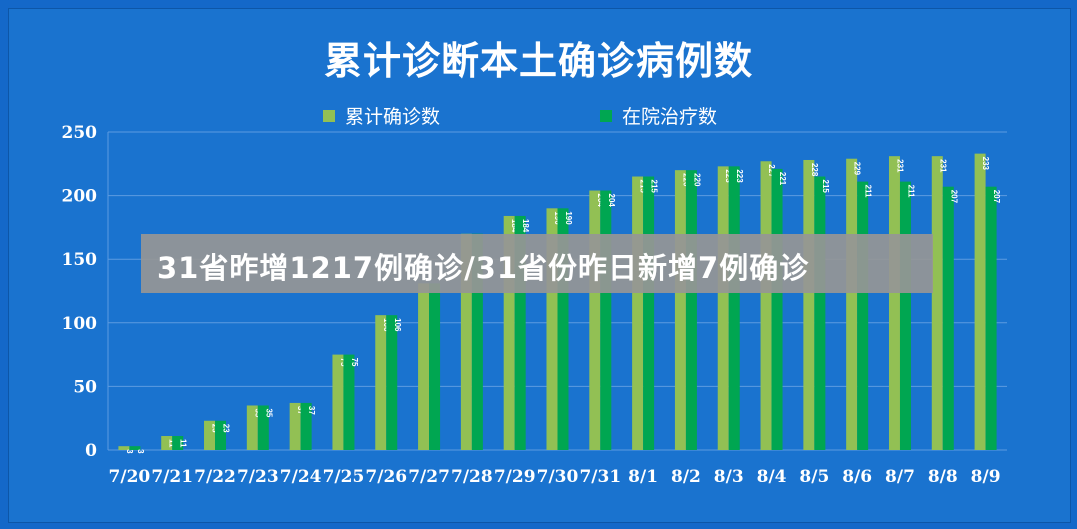 The width and height of the screenshot is (1077, 529). What do you see at coordinates (472, 477) in the screenshot?
I see `x-tick-label: 7/28` at bounding box center [472, 477].